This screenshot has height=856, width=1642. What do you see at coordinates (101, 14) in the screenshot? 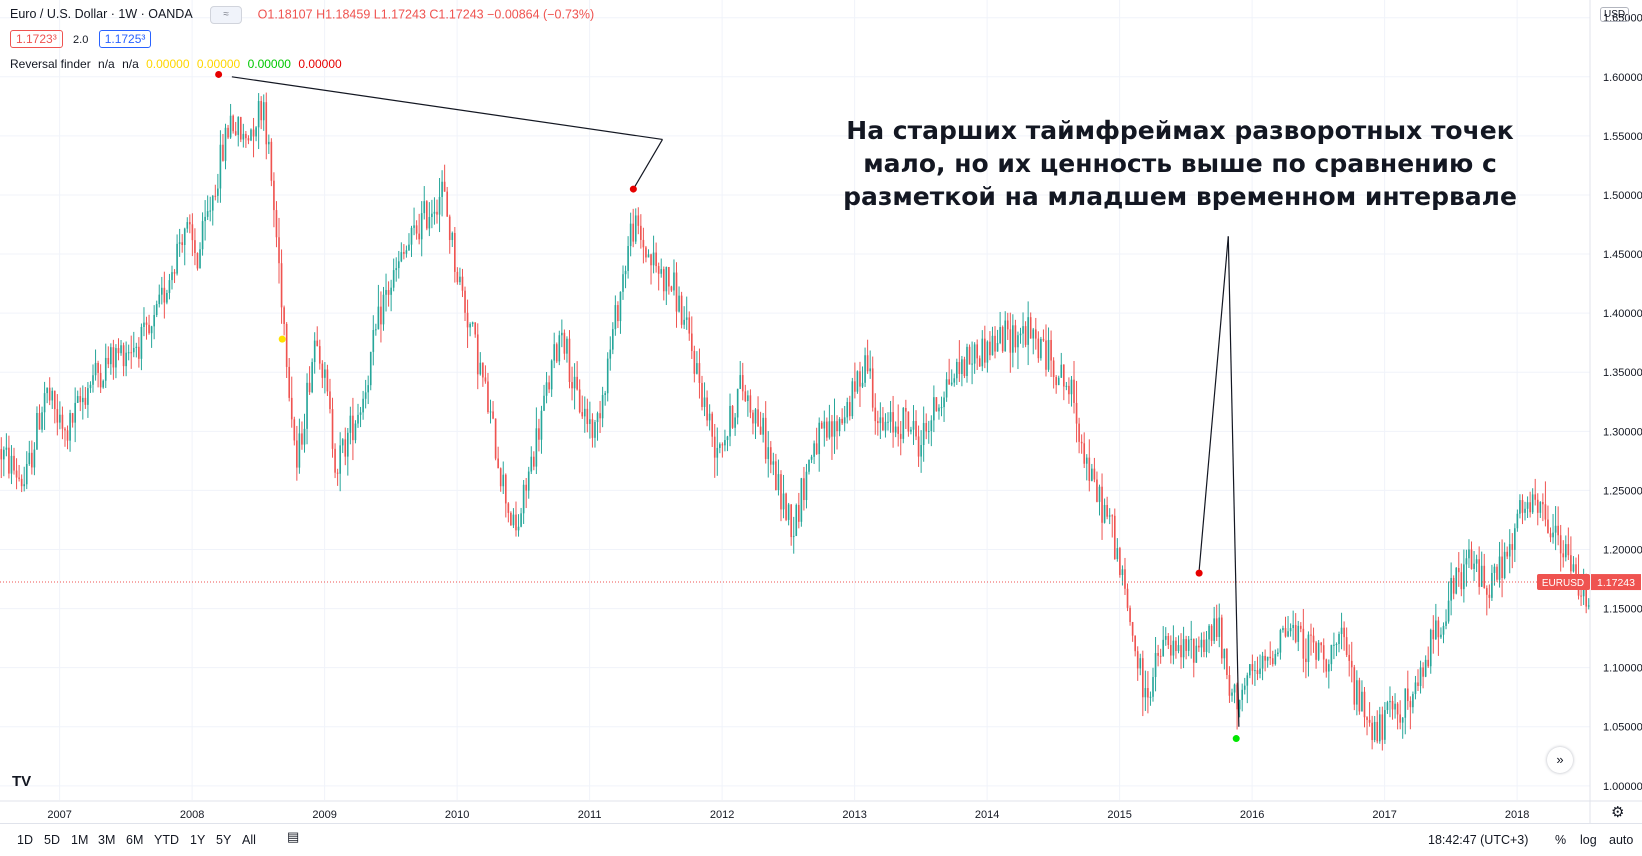
I see `symbol-title: Euro / U.S. Dollar · 1W · OANDA` at bounding box center [101, 14].